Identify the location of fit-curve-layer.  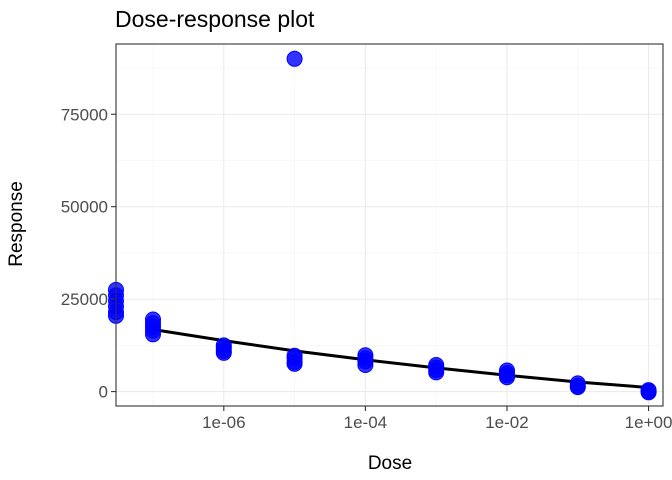
(400, 358).